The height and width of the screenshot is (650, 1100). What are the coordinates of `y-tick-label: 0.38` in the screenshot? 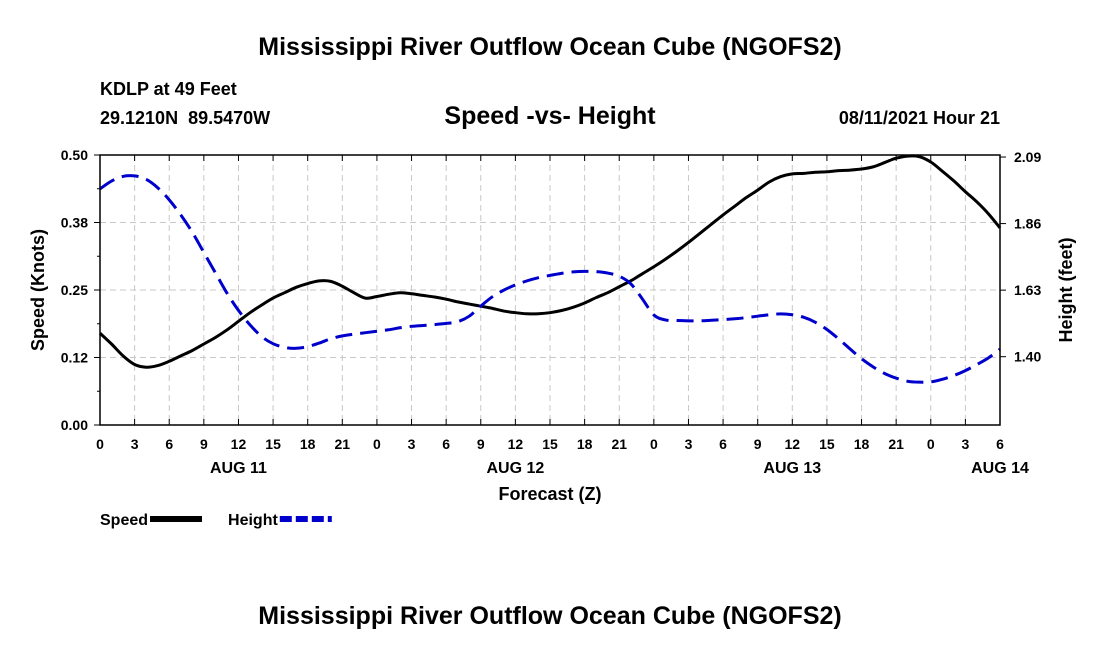 It's located at (74, 223).